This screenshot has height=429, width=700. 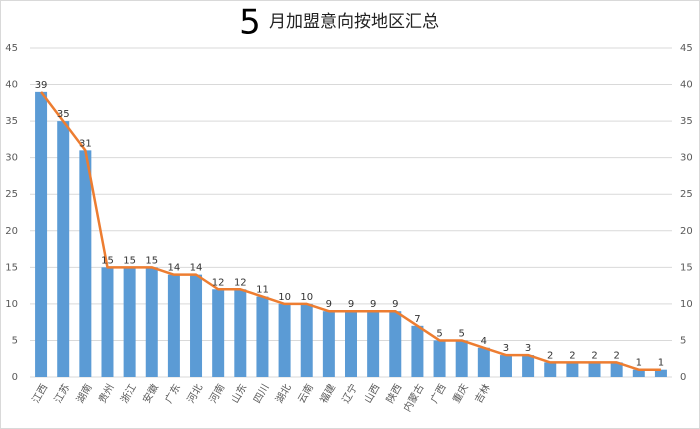 What do you see at coordinates (63, 114) in the screenshot?
I see `data-label: 35` at bounding box center [63, 114].